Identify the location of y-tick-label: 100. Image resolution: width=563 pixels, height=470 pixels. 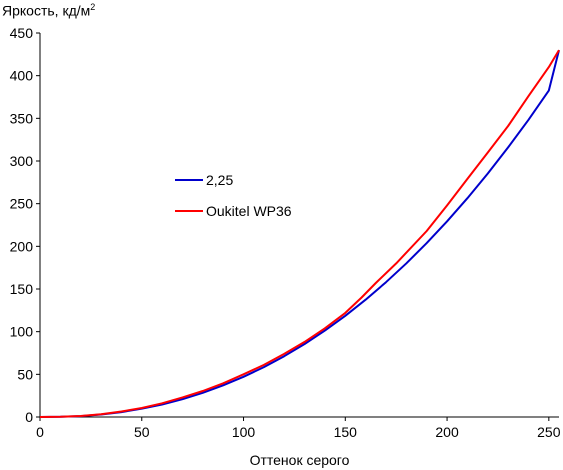
(22, 332).